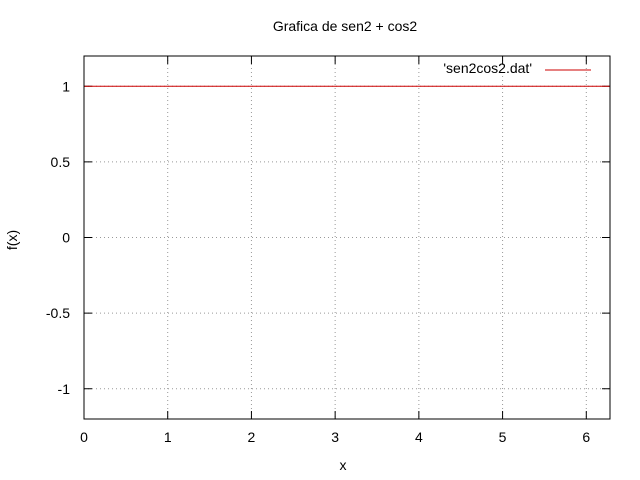 Image resolution: width=640 pixels, height=480 pixels. Describe the element at coordinates (252, 437) in the screenshot. I see `x-tick-label: 2` at that location.